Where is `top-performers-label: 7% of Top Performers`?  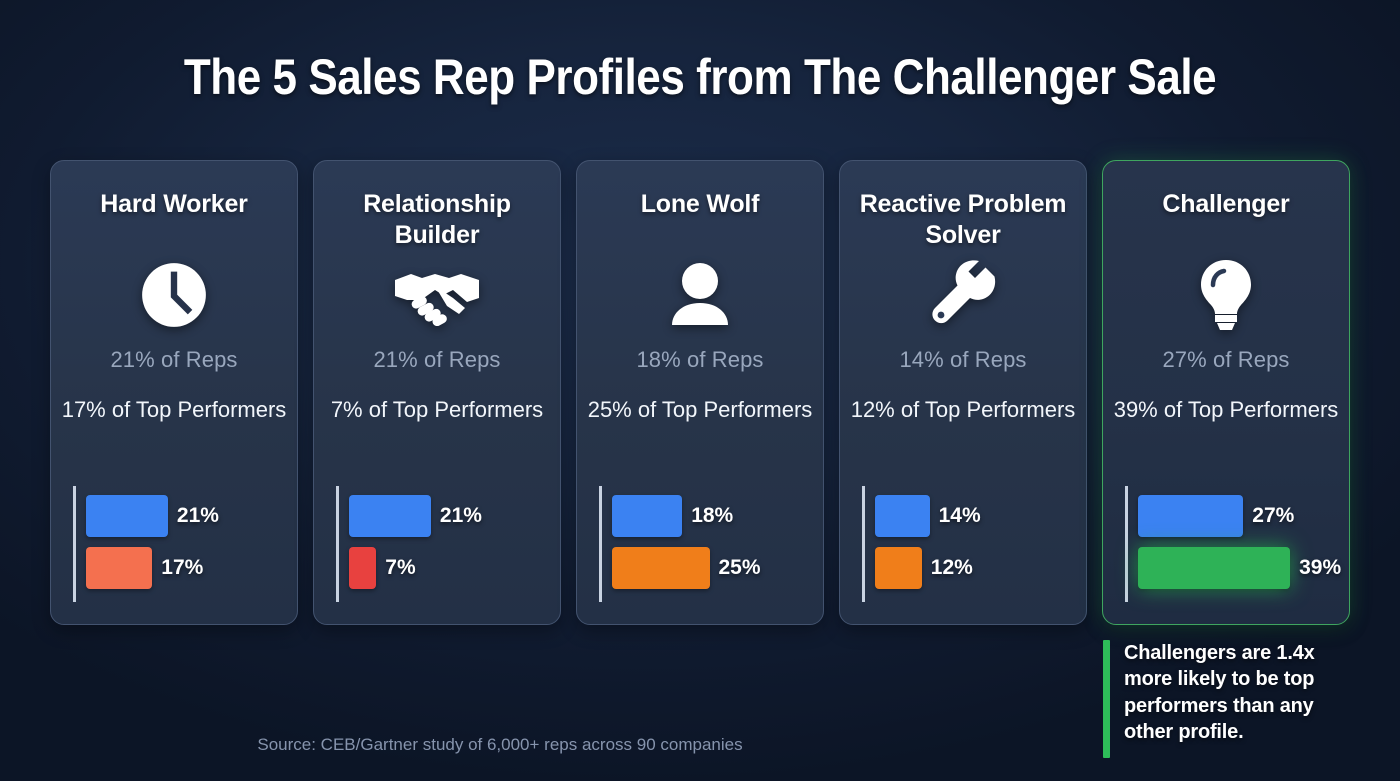
top-performers-label: 7% of Top Performers is located at coordinates (437, 409).